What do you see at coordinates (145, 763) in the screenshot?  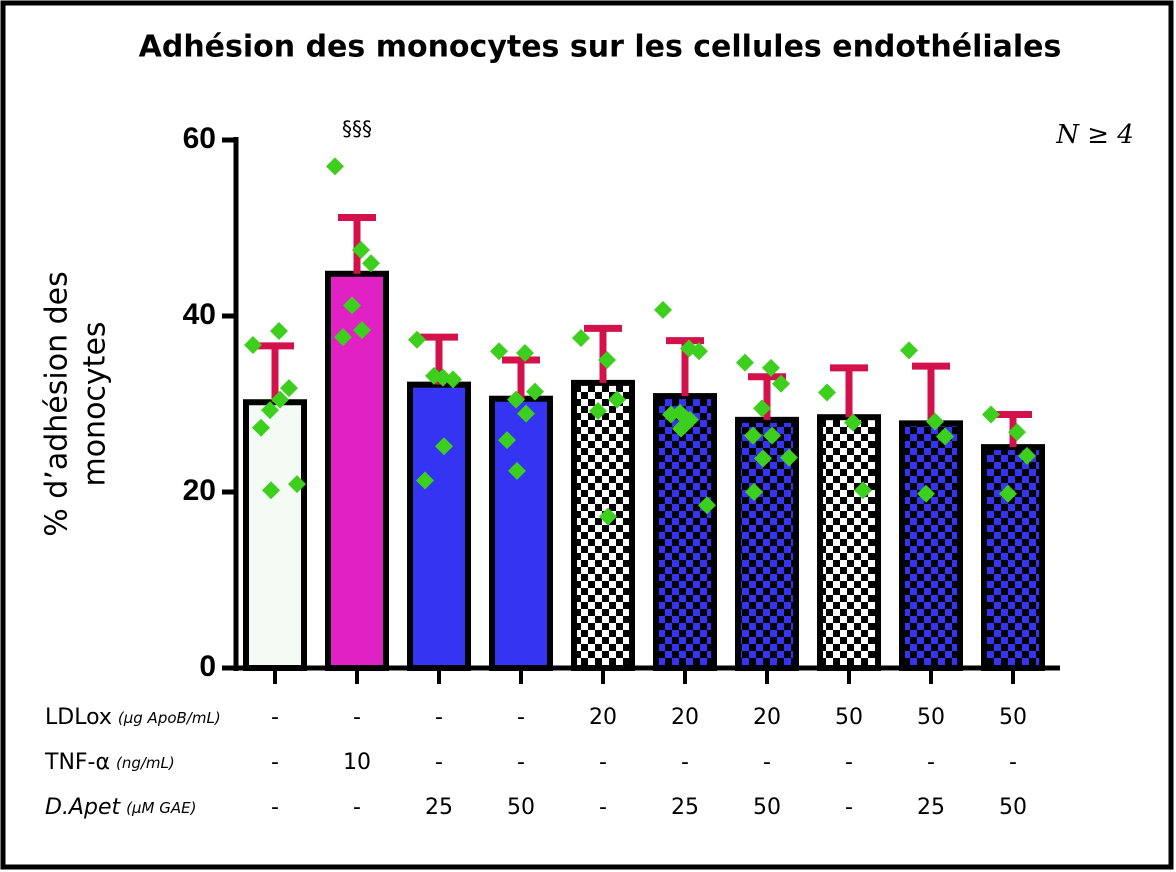 I see `row-unit: (ng/mL)` at bounding box center [145, 763].